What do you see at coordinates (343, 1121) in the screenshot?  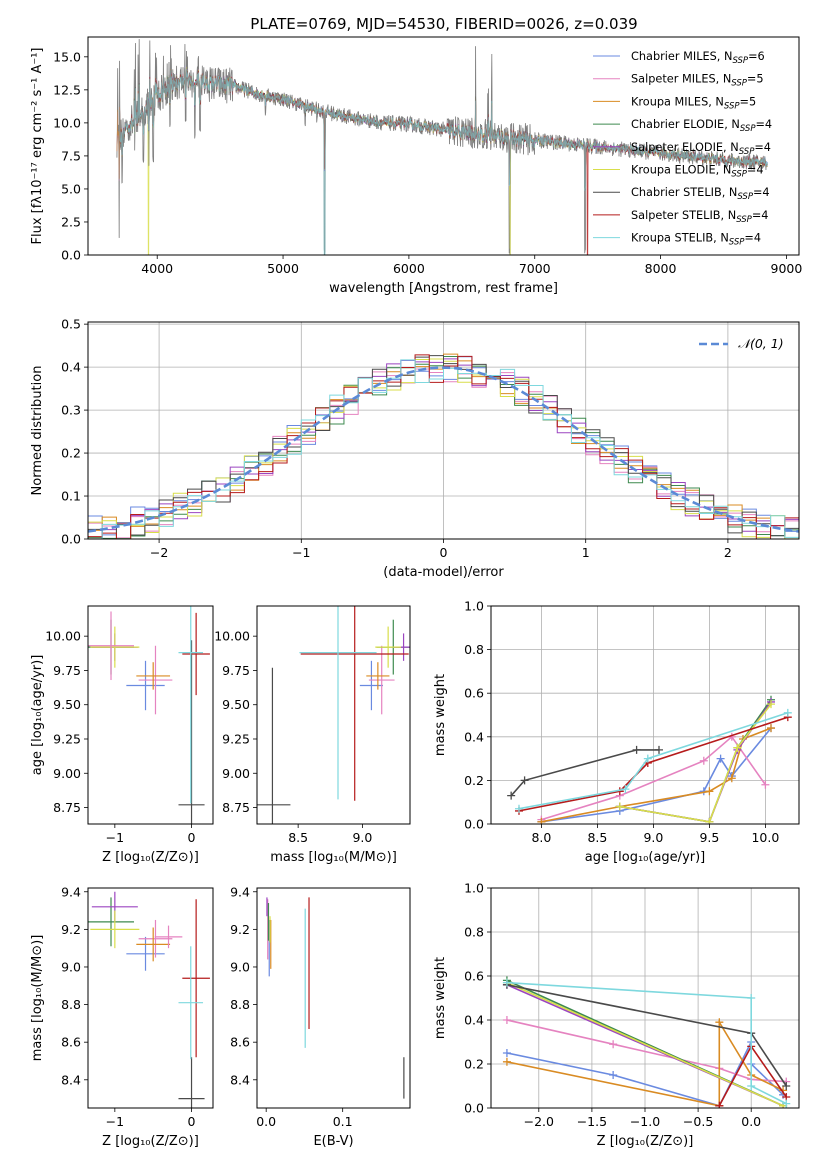 I see `x-tick-label: 0.1` at bounding box center [343, 1121].